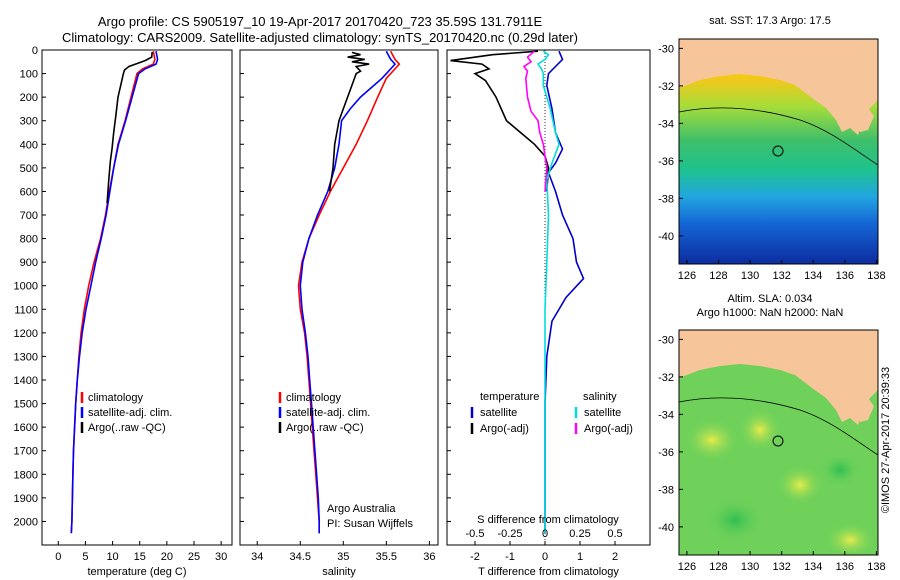 The height and width of the screenshot is (580, 900). I want to click on y-tick-label: 1200, so click(26, 334).